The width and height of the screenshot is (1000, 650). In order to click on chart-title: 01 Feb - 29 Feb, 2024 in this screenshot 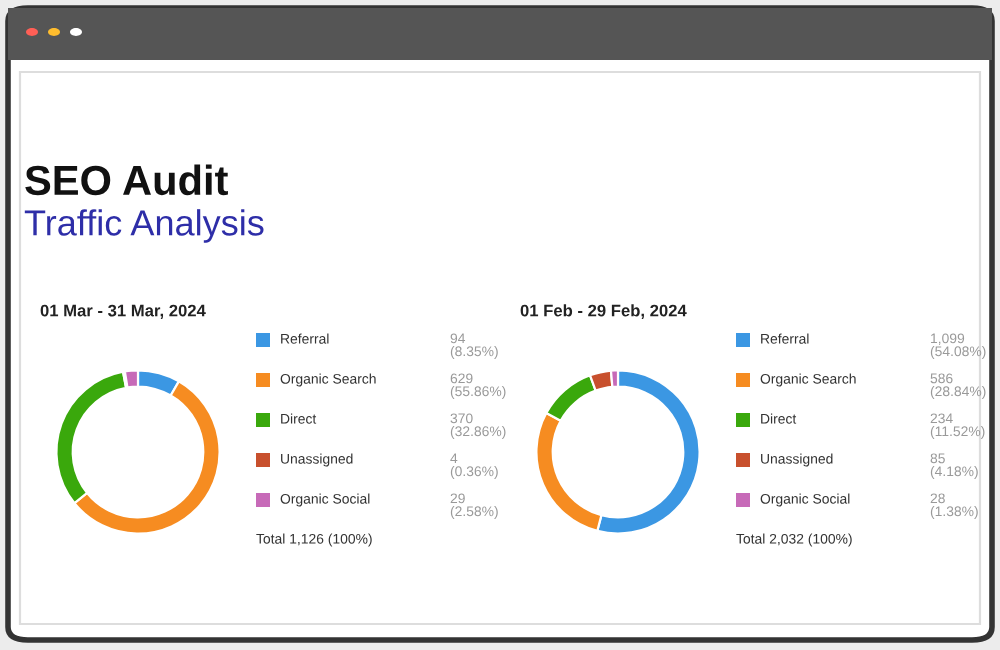, I will do `click(603, 311)`.